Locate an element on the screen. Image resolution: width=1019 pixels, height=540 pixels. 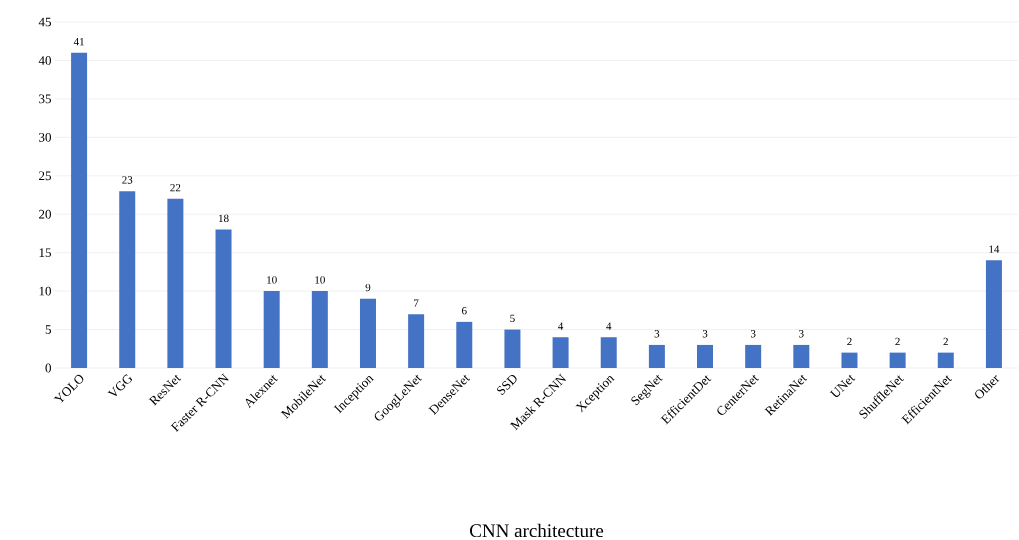
x-axis-title: CNN architecture is located at coordinates (537, 530).